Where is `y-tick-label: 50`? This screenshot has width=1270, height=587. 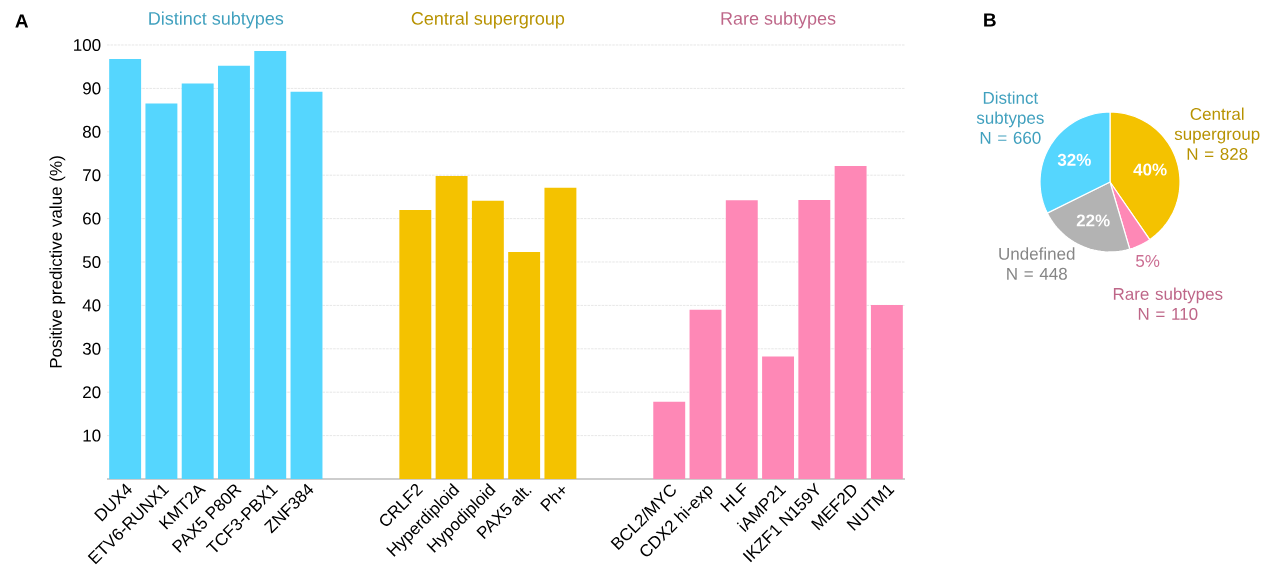
y-tick-label: 50 is located at coordinates (91, 262).